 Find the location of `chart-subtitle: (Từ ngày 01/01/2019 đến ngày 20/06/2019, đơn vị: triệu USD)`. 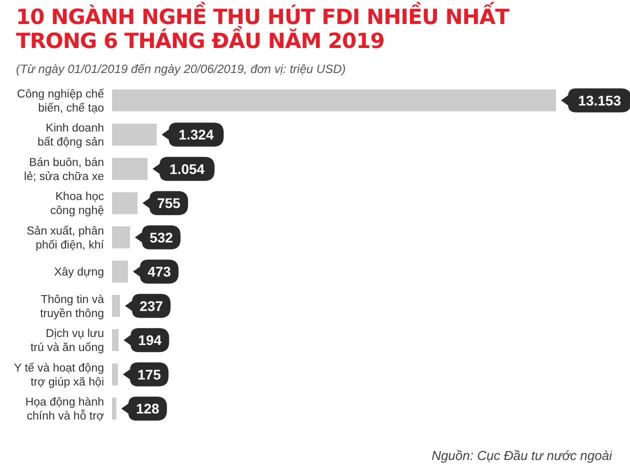

chart-subtitle: (Từ ngày 01/01/2019 đến ngày 20/06/2019, đơn vị: triệu USD) is located at coordinates (181, 69).